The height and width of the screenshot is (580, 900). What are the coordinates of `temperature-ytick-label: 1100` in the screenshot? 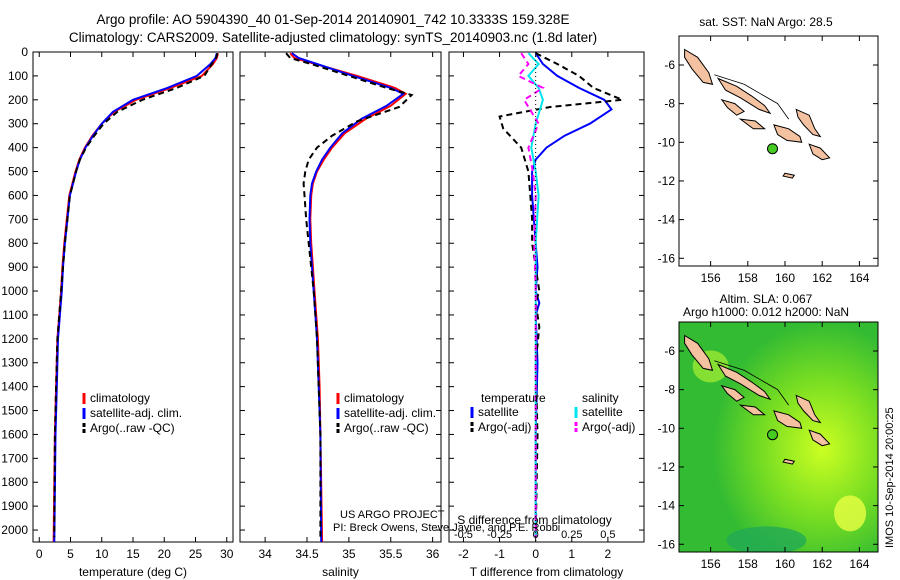 It's located at (15, 315).